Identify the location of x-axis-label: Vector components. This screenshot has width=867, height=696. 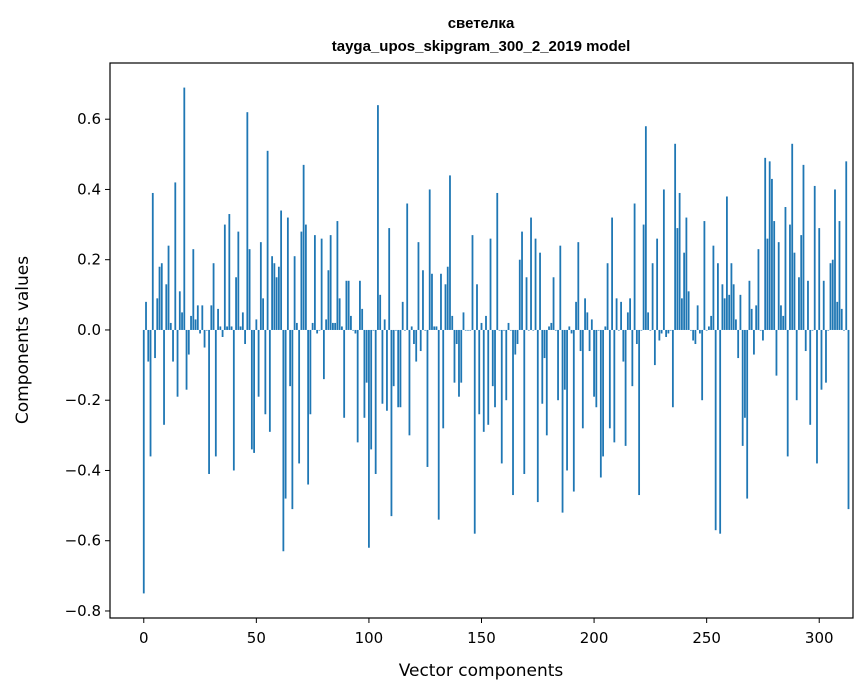
(481, 671).